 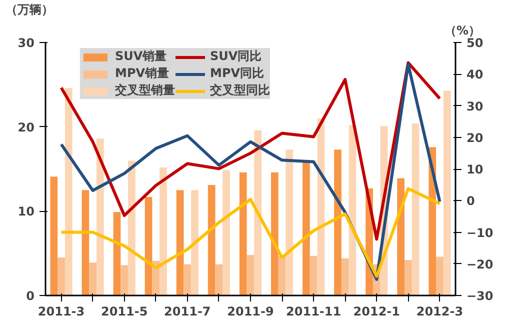 I want to click on y2-tick-label: 20, so click(x=475, y=137).